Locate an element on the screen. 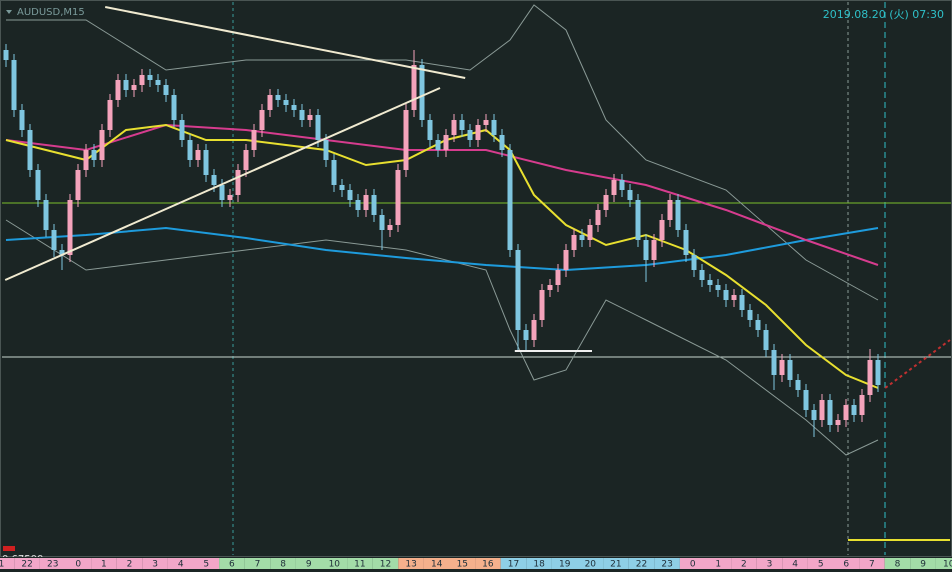 The height and width of the screenshot is (572, 952). time-label: 3 is located at coordinates (770, 565).